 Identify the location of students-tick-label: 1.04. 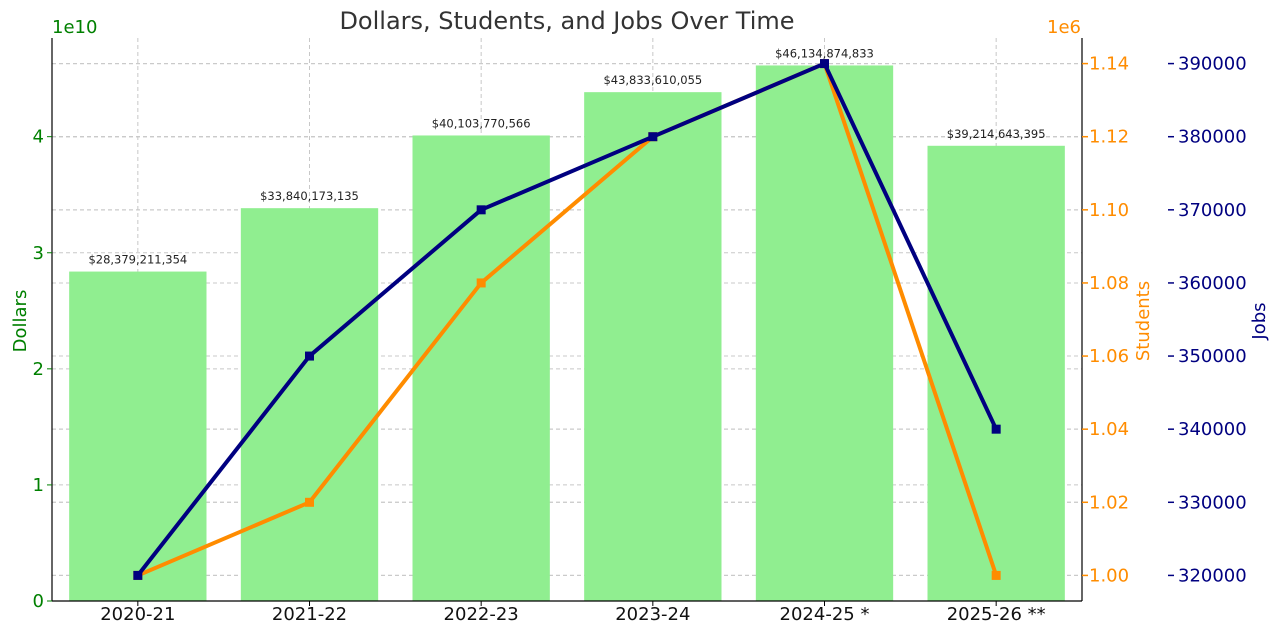
(1109, 429).